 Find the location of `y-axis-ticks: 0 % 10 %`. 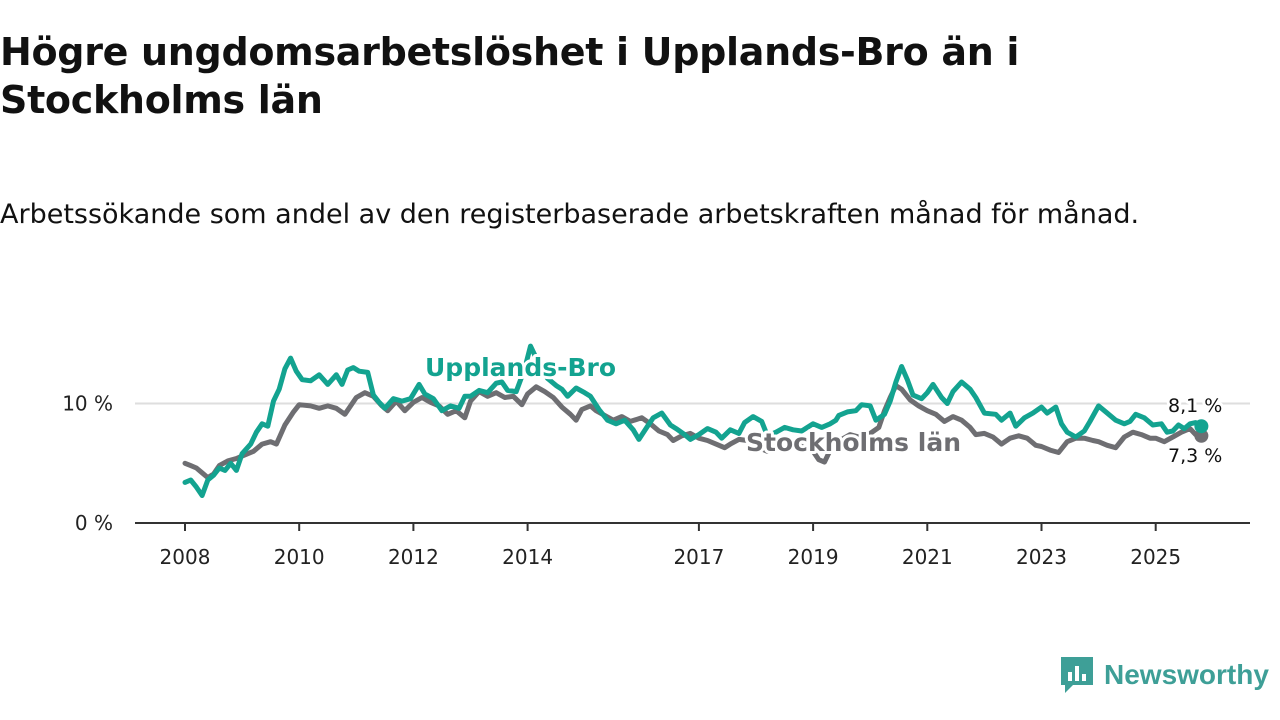

y-axis-ticks: 0 % 10 % is located at coordinates (87, 464).